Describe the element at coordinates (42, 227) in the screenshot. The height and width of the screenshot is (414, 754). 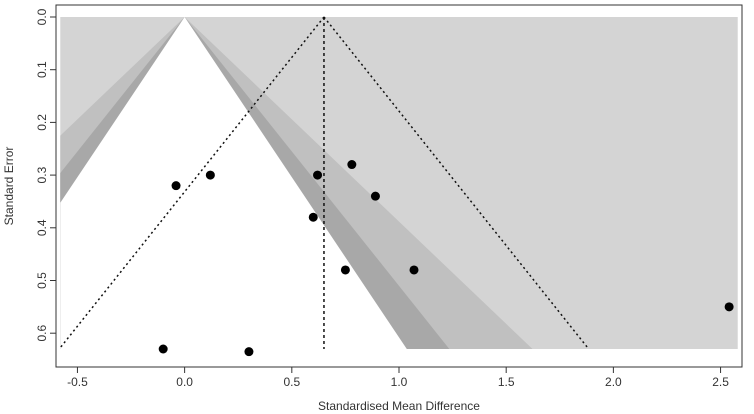
I see `y-tick-label: 0.4` at that location.